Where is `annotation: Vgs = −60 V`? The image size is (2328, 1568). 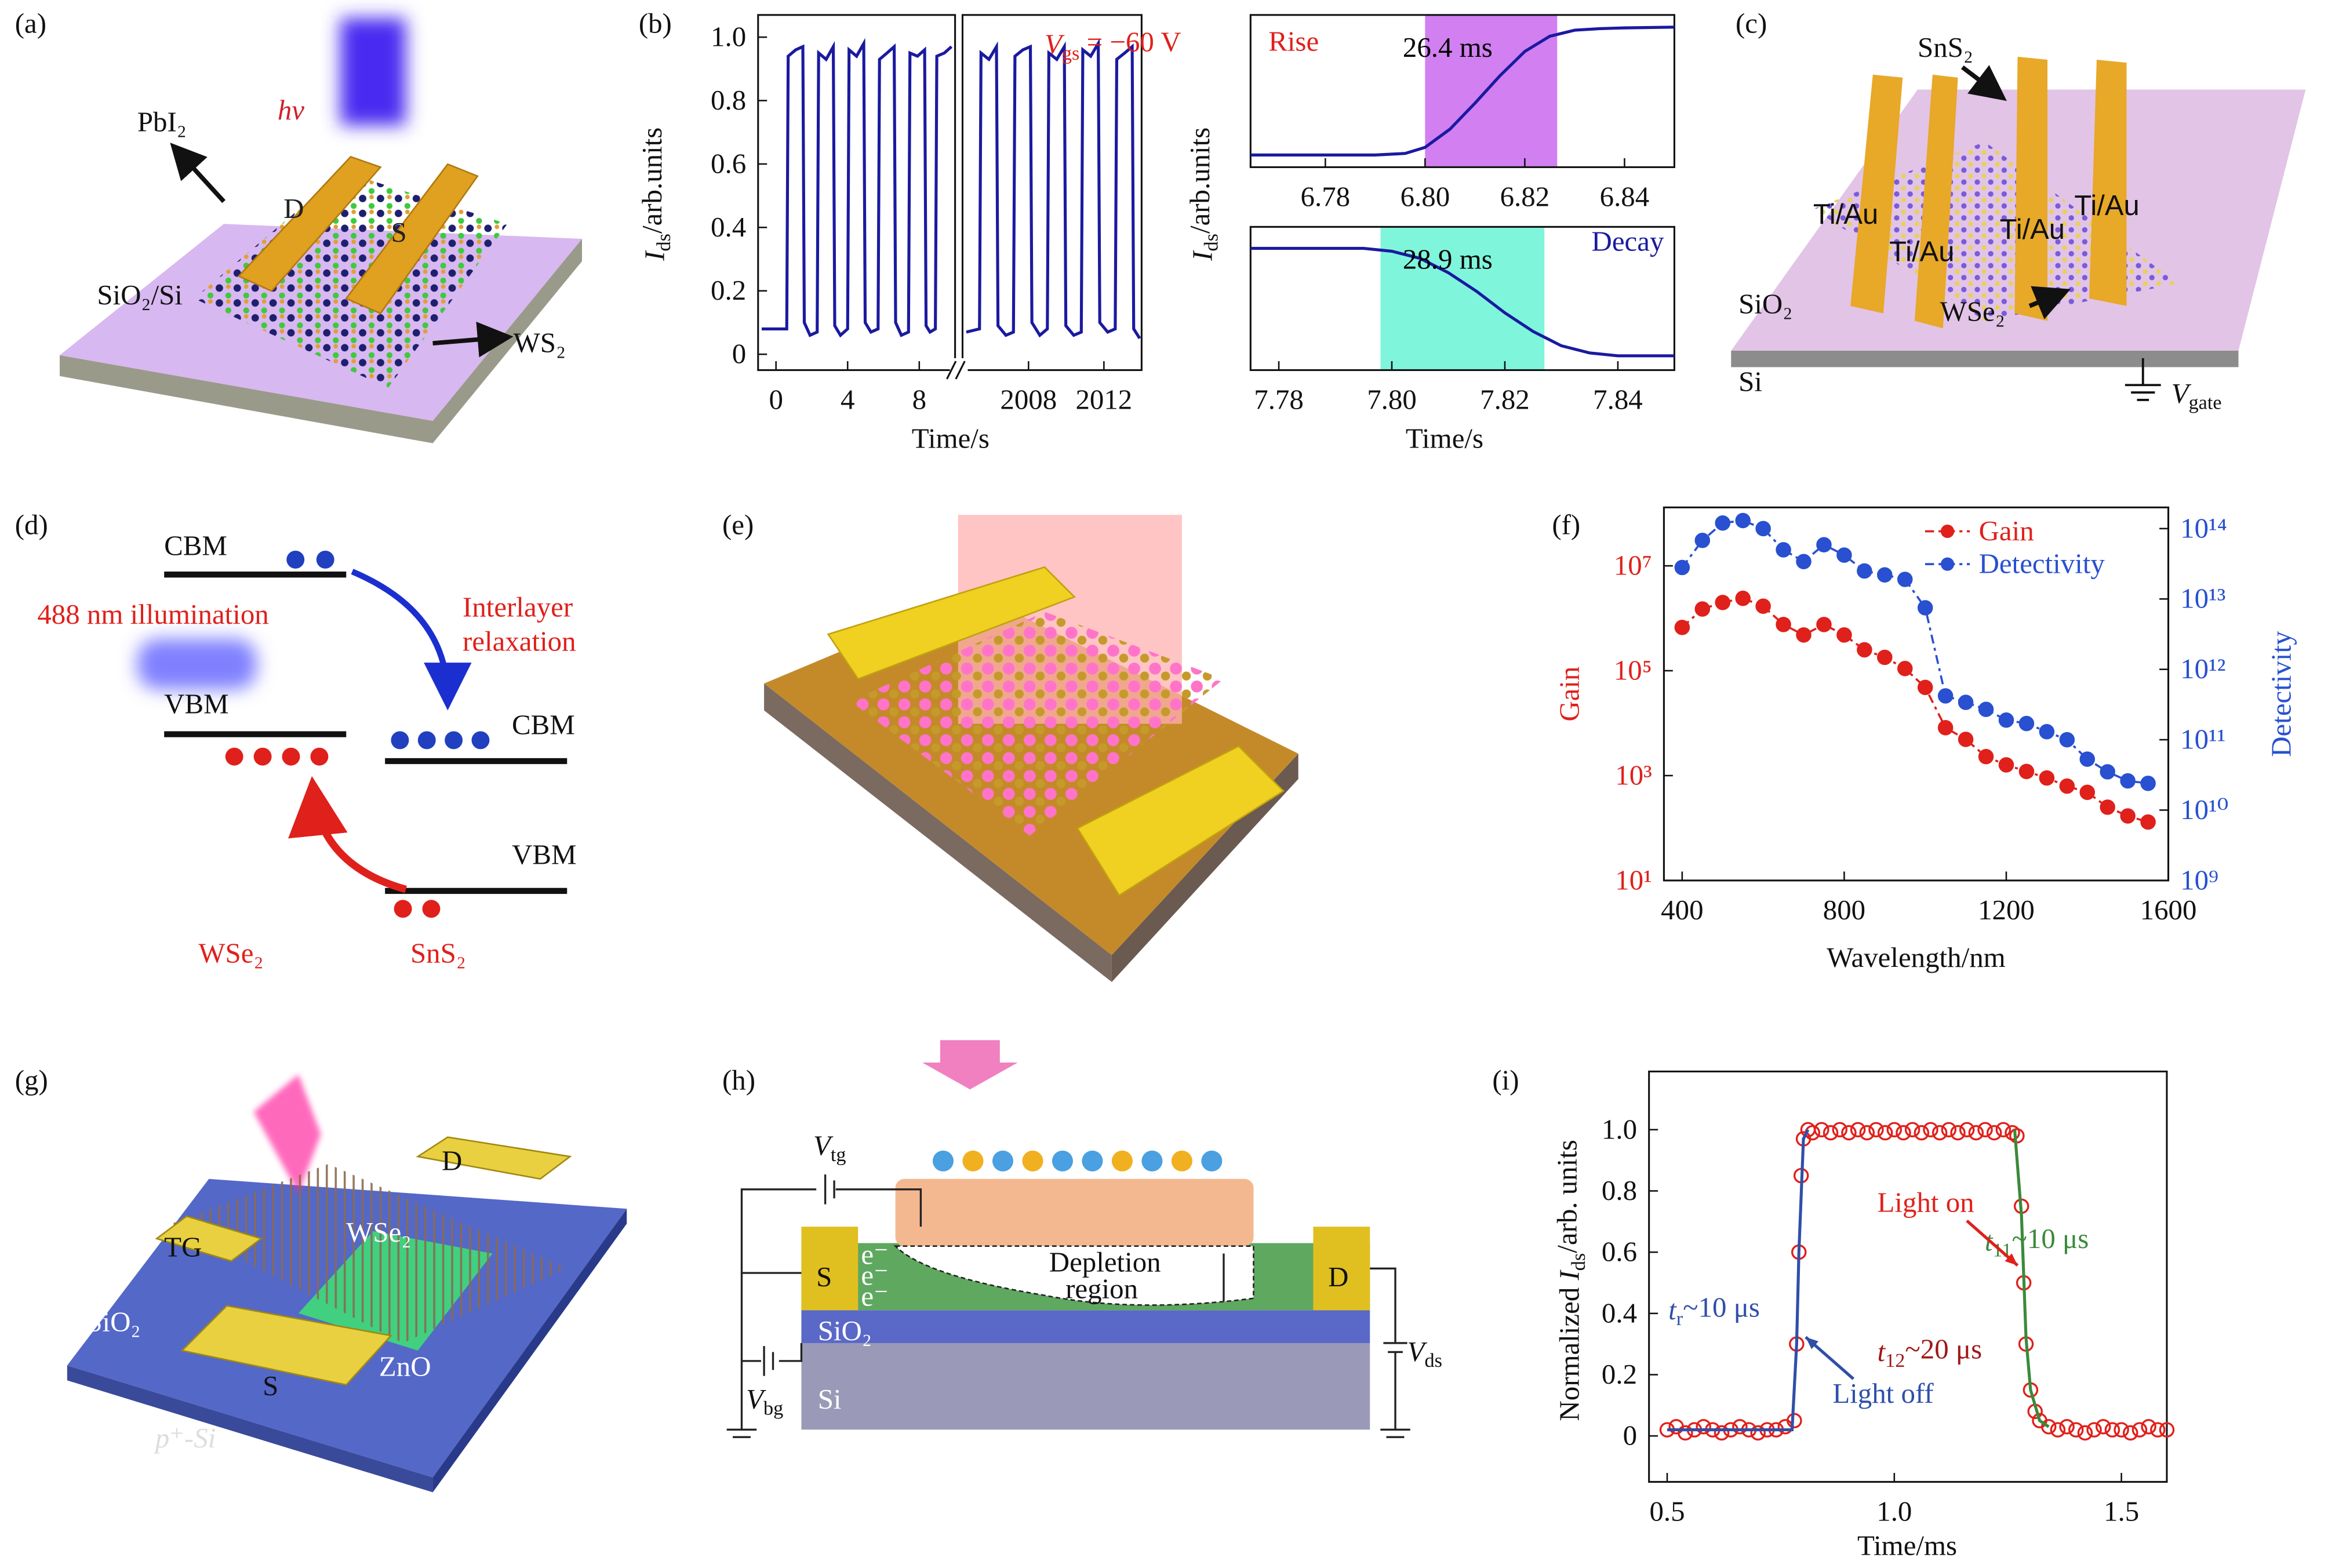
annotation: Vgs = −60 V is located at coordinates (1113, 45).